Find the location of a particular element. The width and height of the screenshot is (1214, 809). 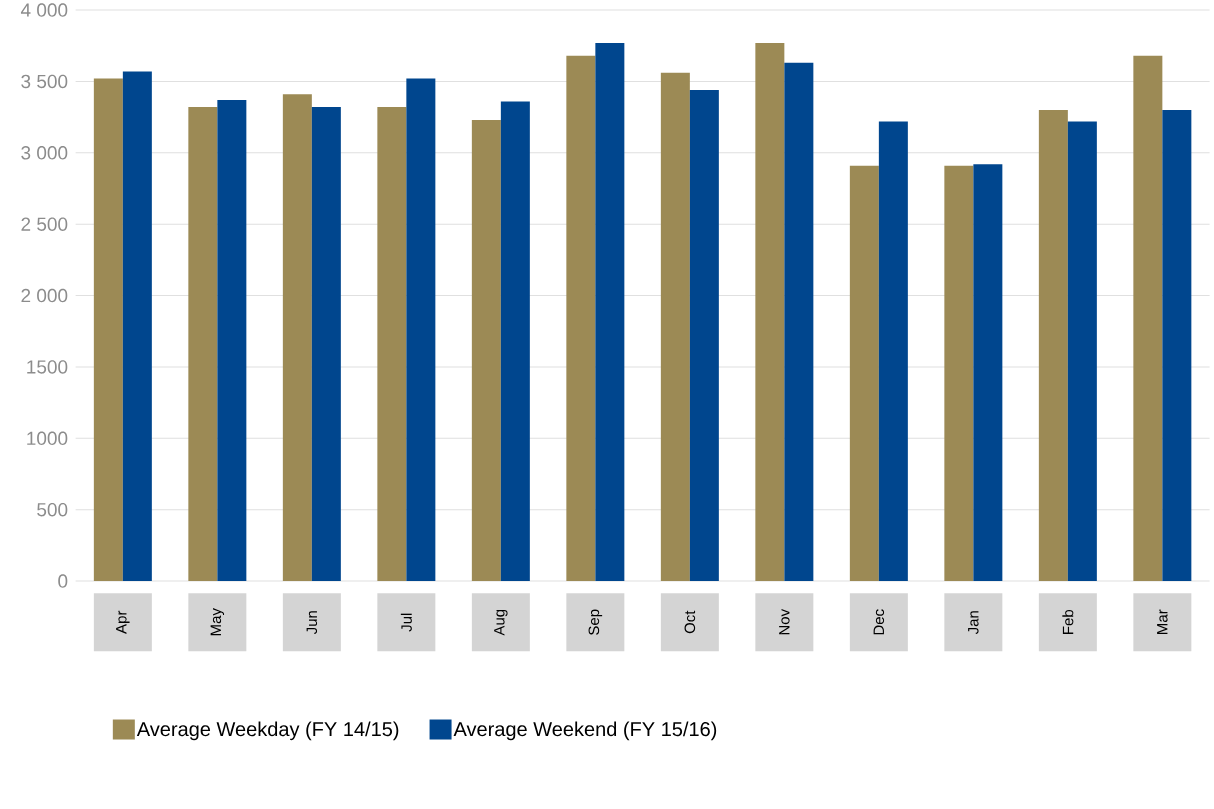

x-tick-label: Mar is located at coordinates (1162, 621).